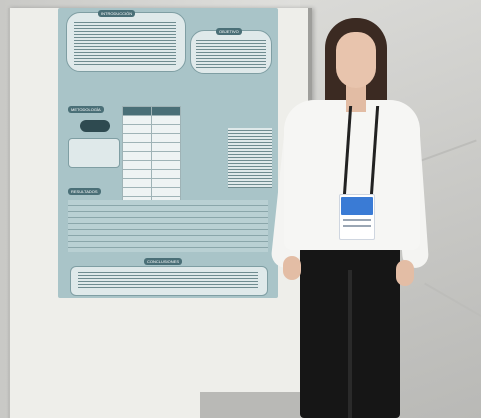  Describe the element at coordinates (229, 31) in the screenshot. I see `poster-objective-label: OBJETIVO` at that location.